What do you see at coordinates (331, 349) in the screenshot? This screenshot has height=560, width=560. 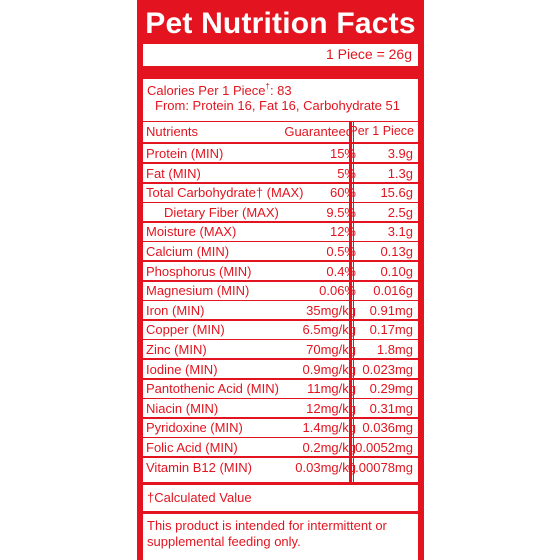 I see `guaranteed-value: 70mg/kg` at bounding box center [331, 349].